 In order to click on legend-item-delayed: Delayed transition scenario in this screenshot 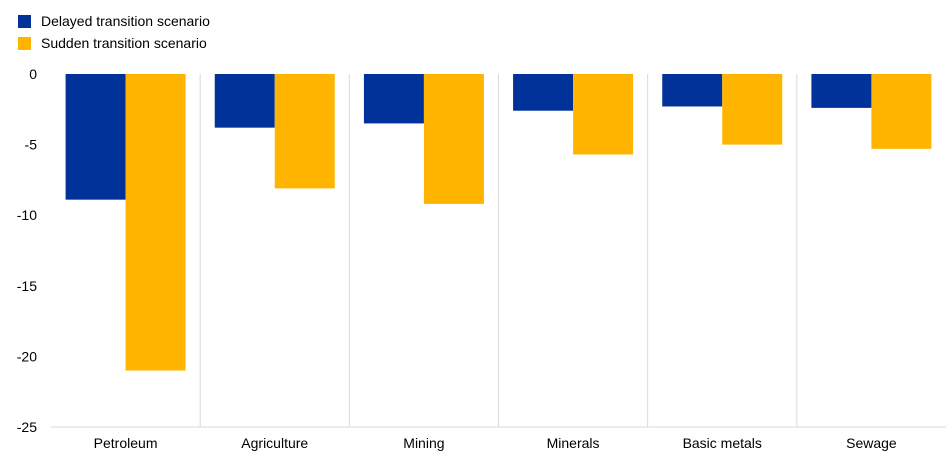, I will do `click(114, 21)`.